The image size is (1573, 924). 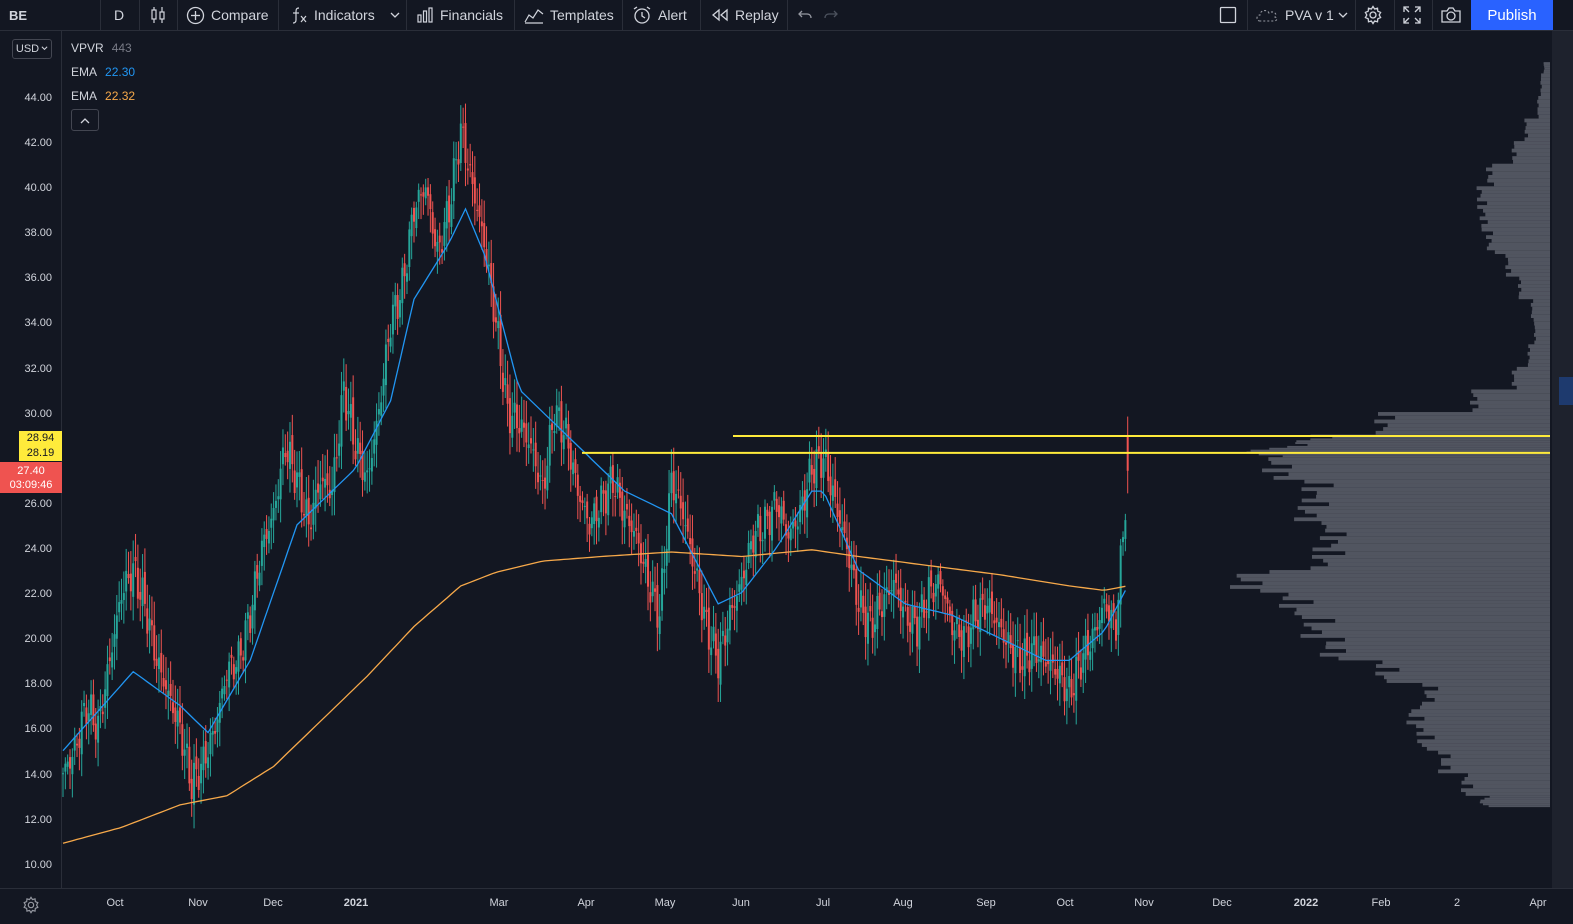 I want to click on redo-button, so click(x=831, y=15).